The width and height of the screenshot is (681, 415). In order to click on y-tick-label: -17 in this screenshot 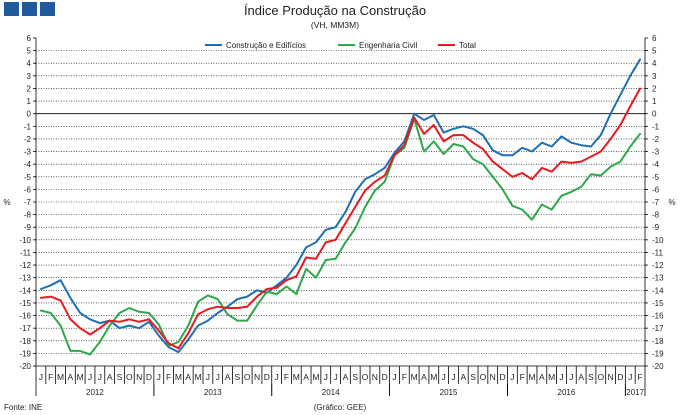, I will do `click(25, 328)`.